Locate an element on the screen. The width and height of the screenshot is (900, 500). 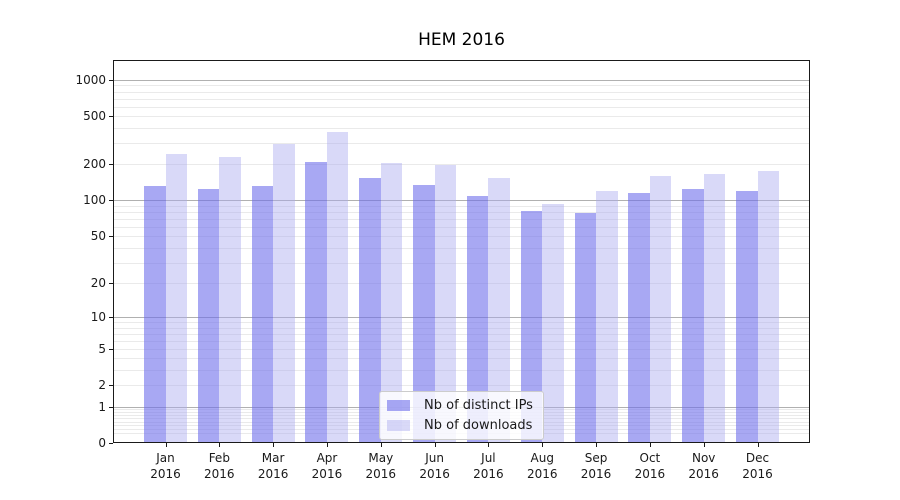
y-tick-label: 500 is located at coordinates (94, 116).